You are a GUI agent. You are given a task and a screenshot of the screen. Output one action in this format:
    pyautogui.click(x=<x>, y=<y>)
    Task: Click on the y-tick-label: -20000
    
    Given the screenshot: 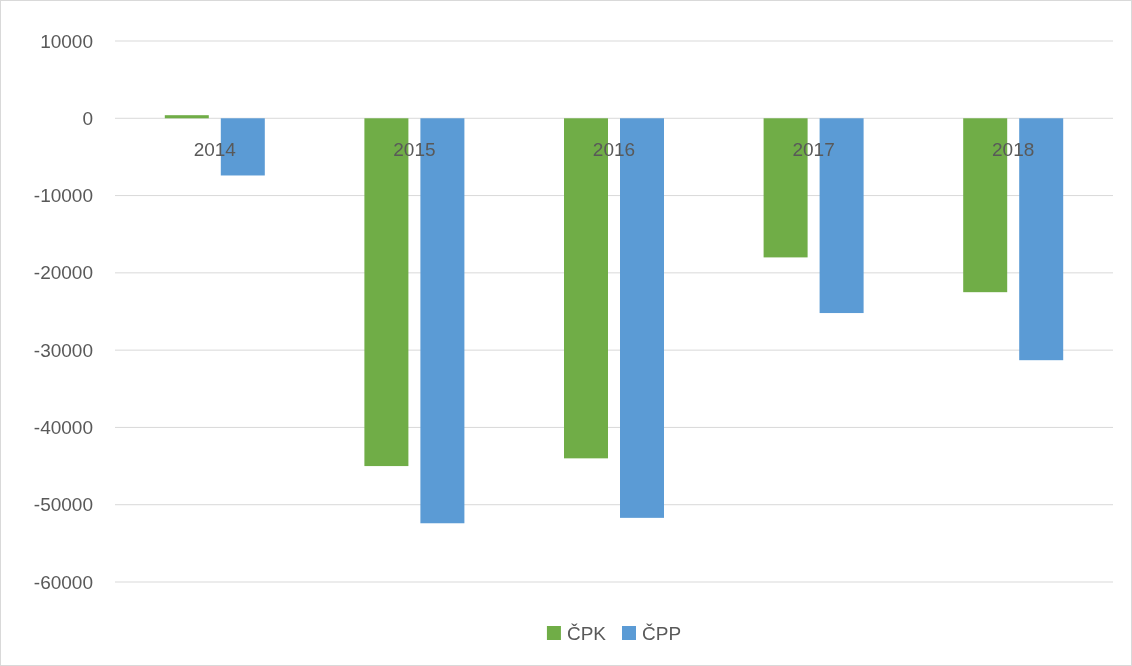 What is the action you would take?
    pyautogui.click(x=63, y=273)
    